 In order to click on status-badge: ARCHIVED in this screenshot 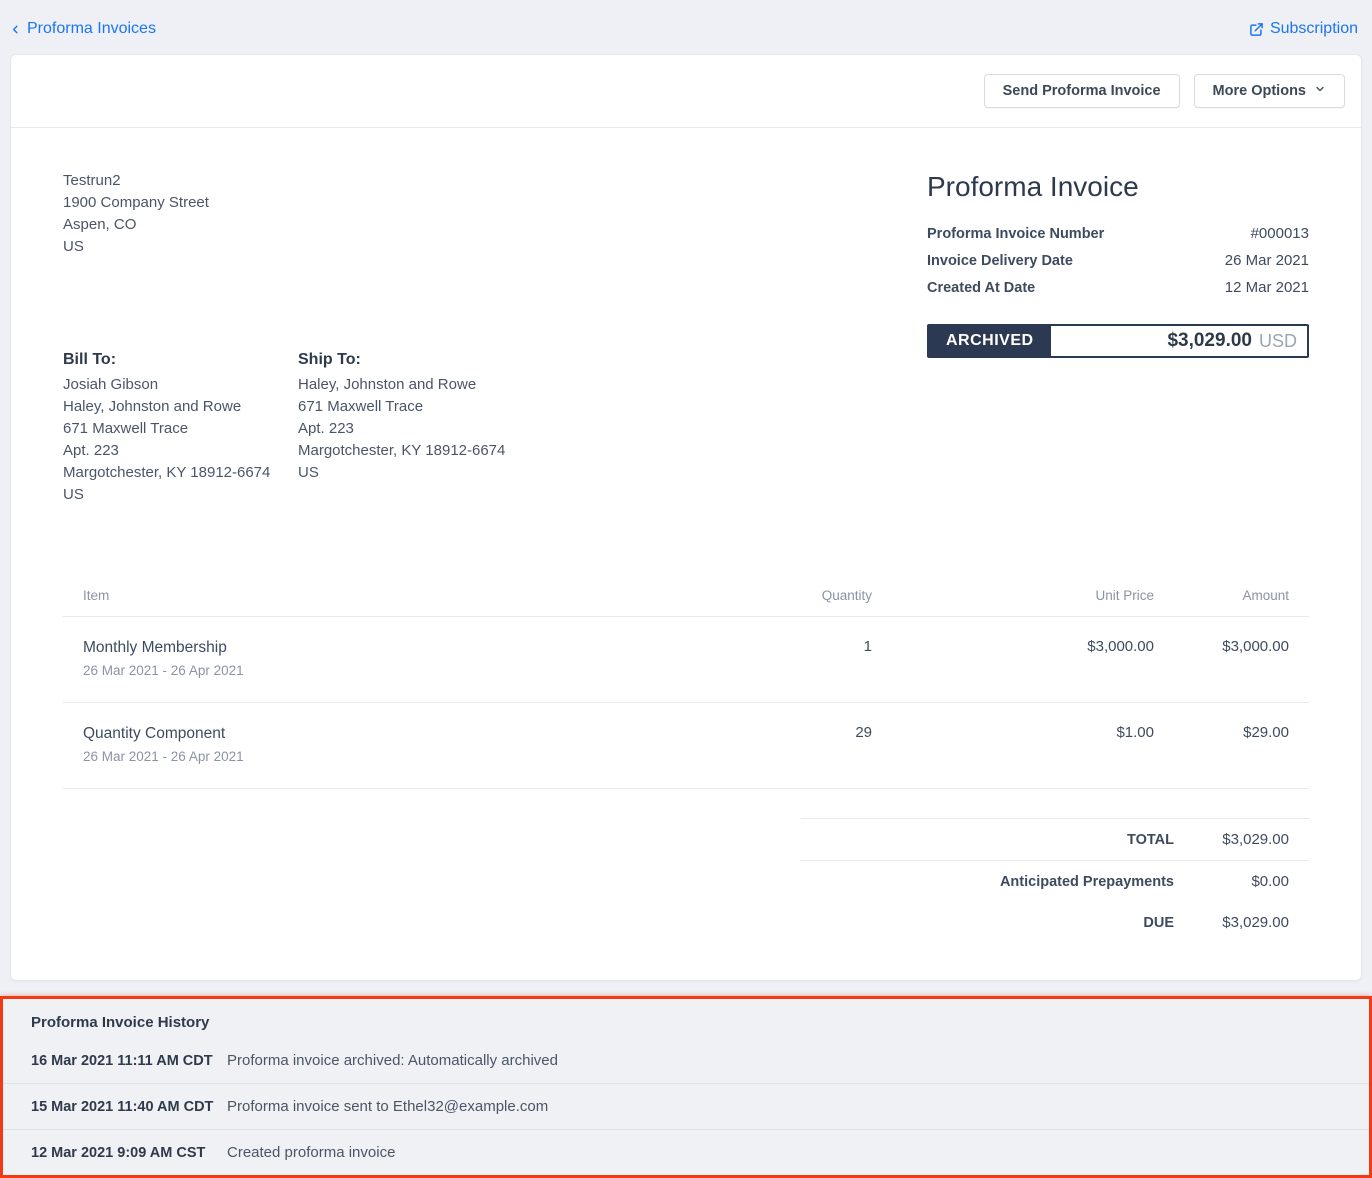, I will do `click(990, 341)`.